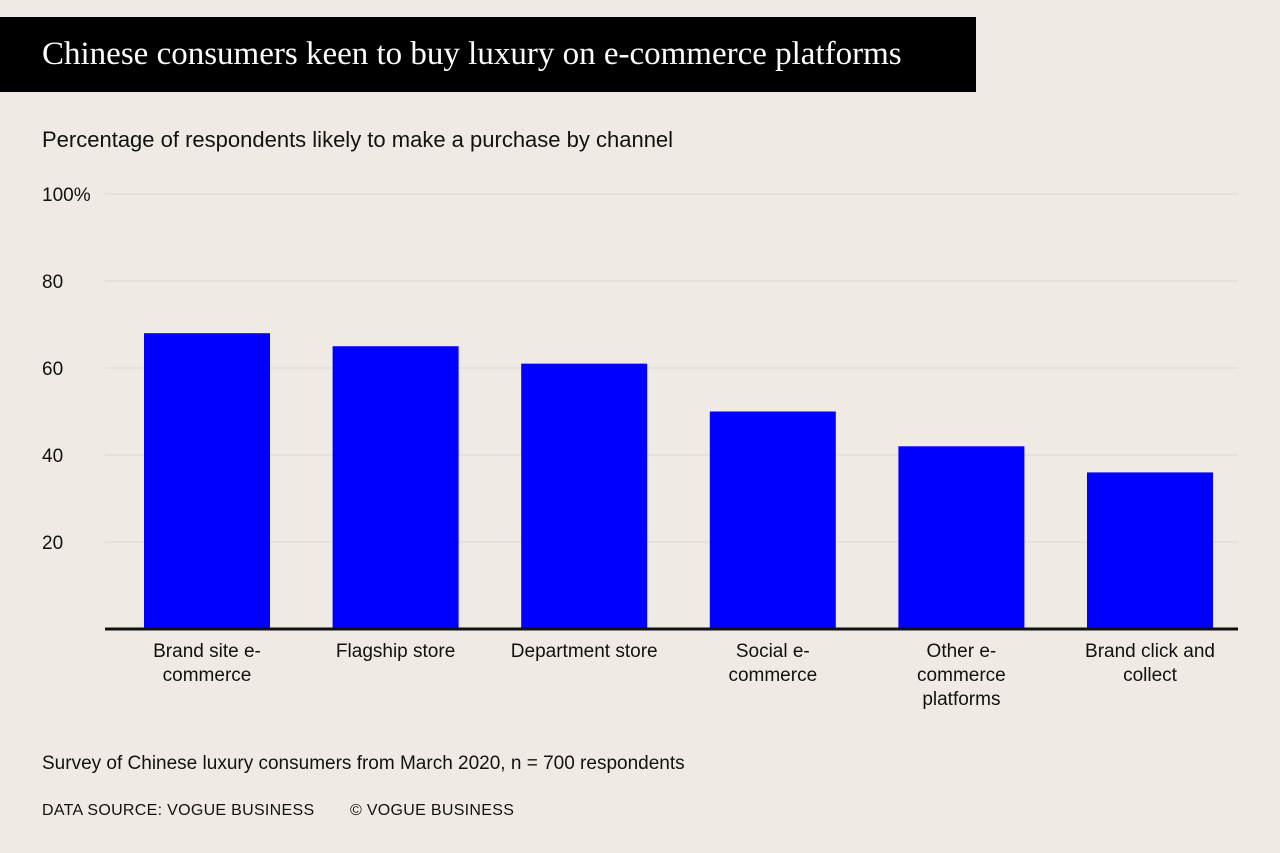 Image resolution: width=1280 pixels, height=853 pixels. I want to click on x-tick-label: Other e-, so click(962, 651).